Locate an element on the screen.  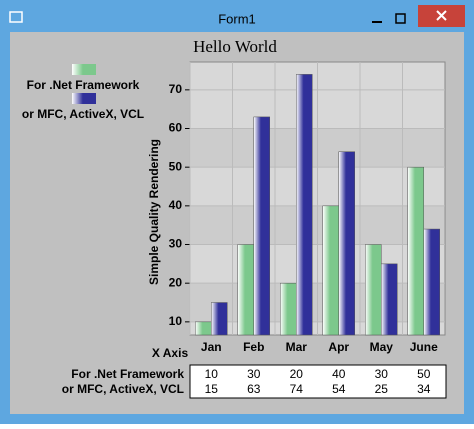
x-tick-label: Mar is located at coordinates (297, 347).